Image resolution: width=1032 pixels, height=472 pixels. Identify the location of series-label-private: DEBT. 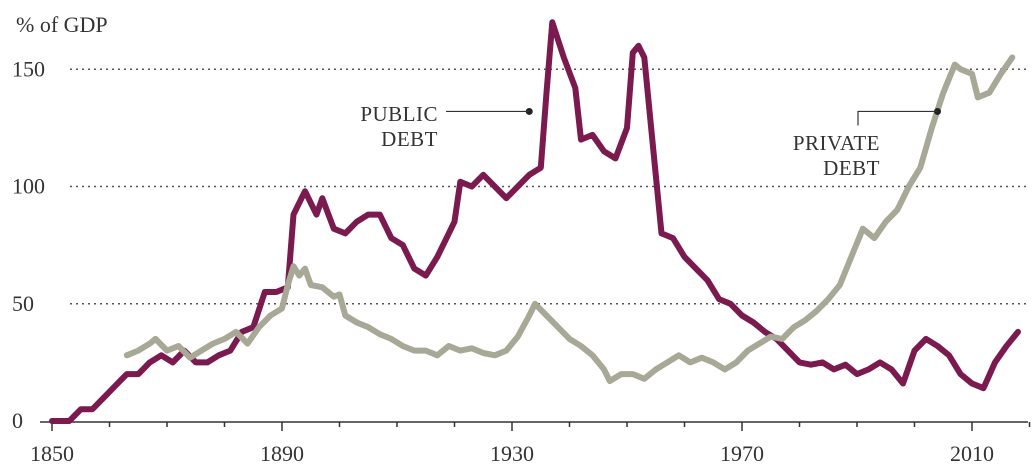
(851, 168).